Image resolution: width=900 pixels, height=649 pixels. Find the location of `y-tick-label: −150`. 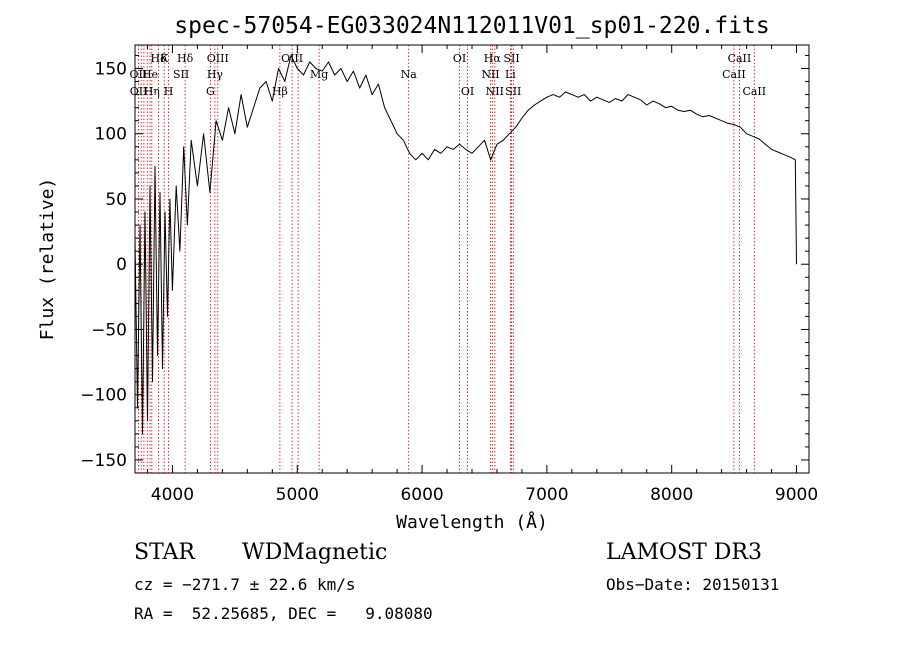

y-tick-label: −150 is located at coordinates (103, 461).